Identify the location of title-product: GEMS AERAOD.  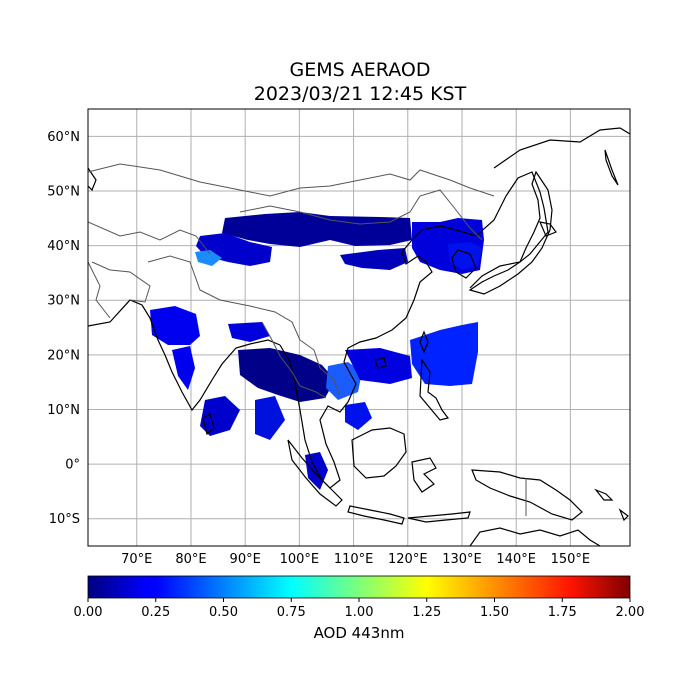
(360, 70).